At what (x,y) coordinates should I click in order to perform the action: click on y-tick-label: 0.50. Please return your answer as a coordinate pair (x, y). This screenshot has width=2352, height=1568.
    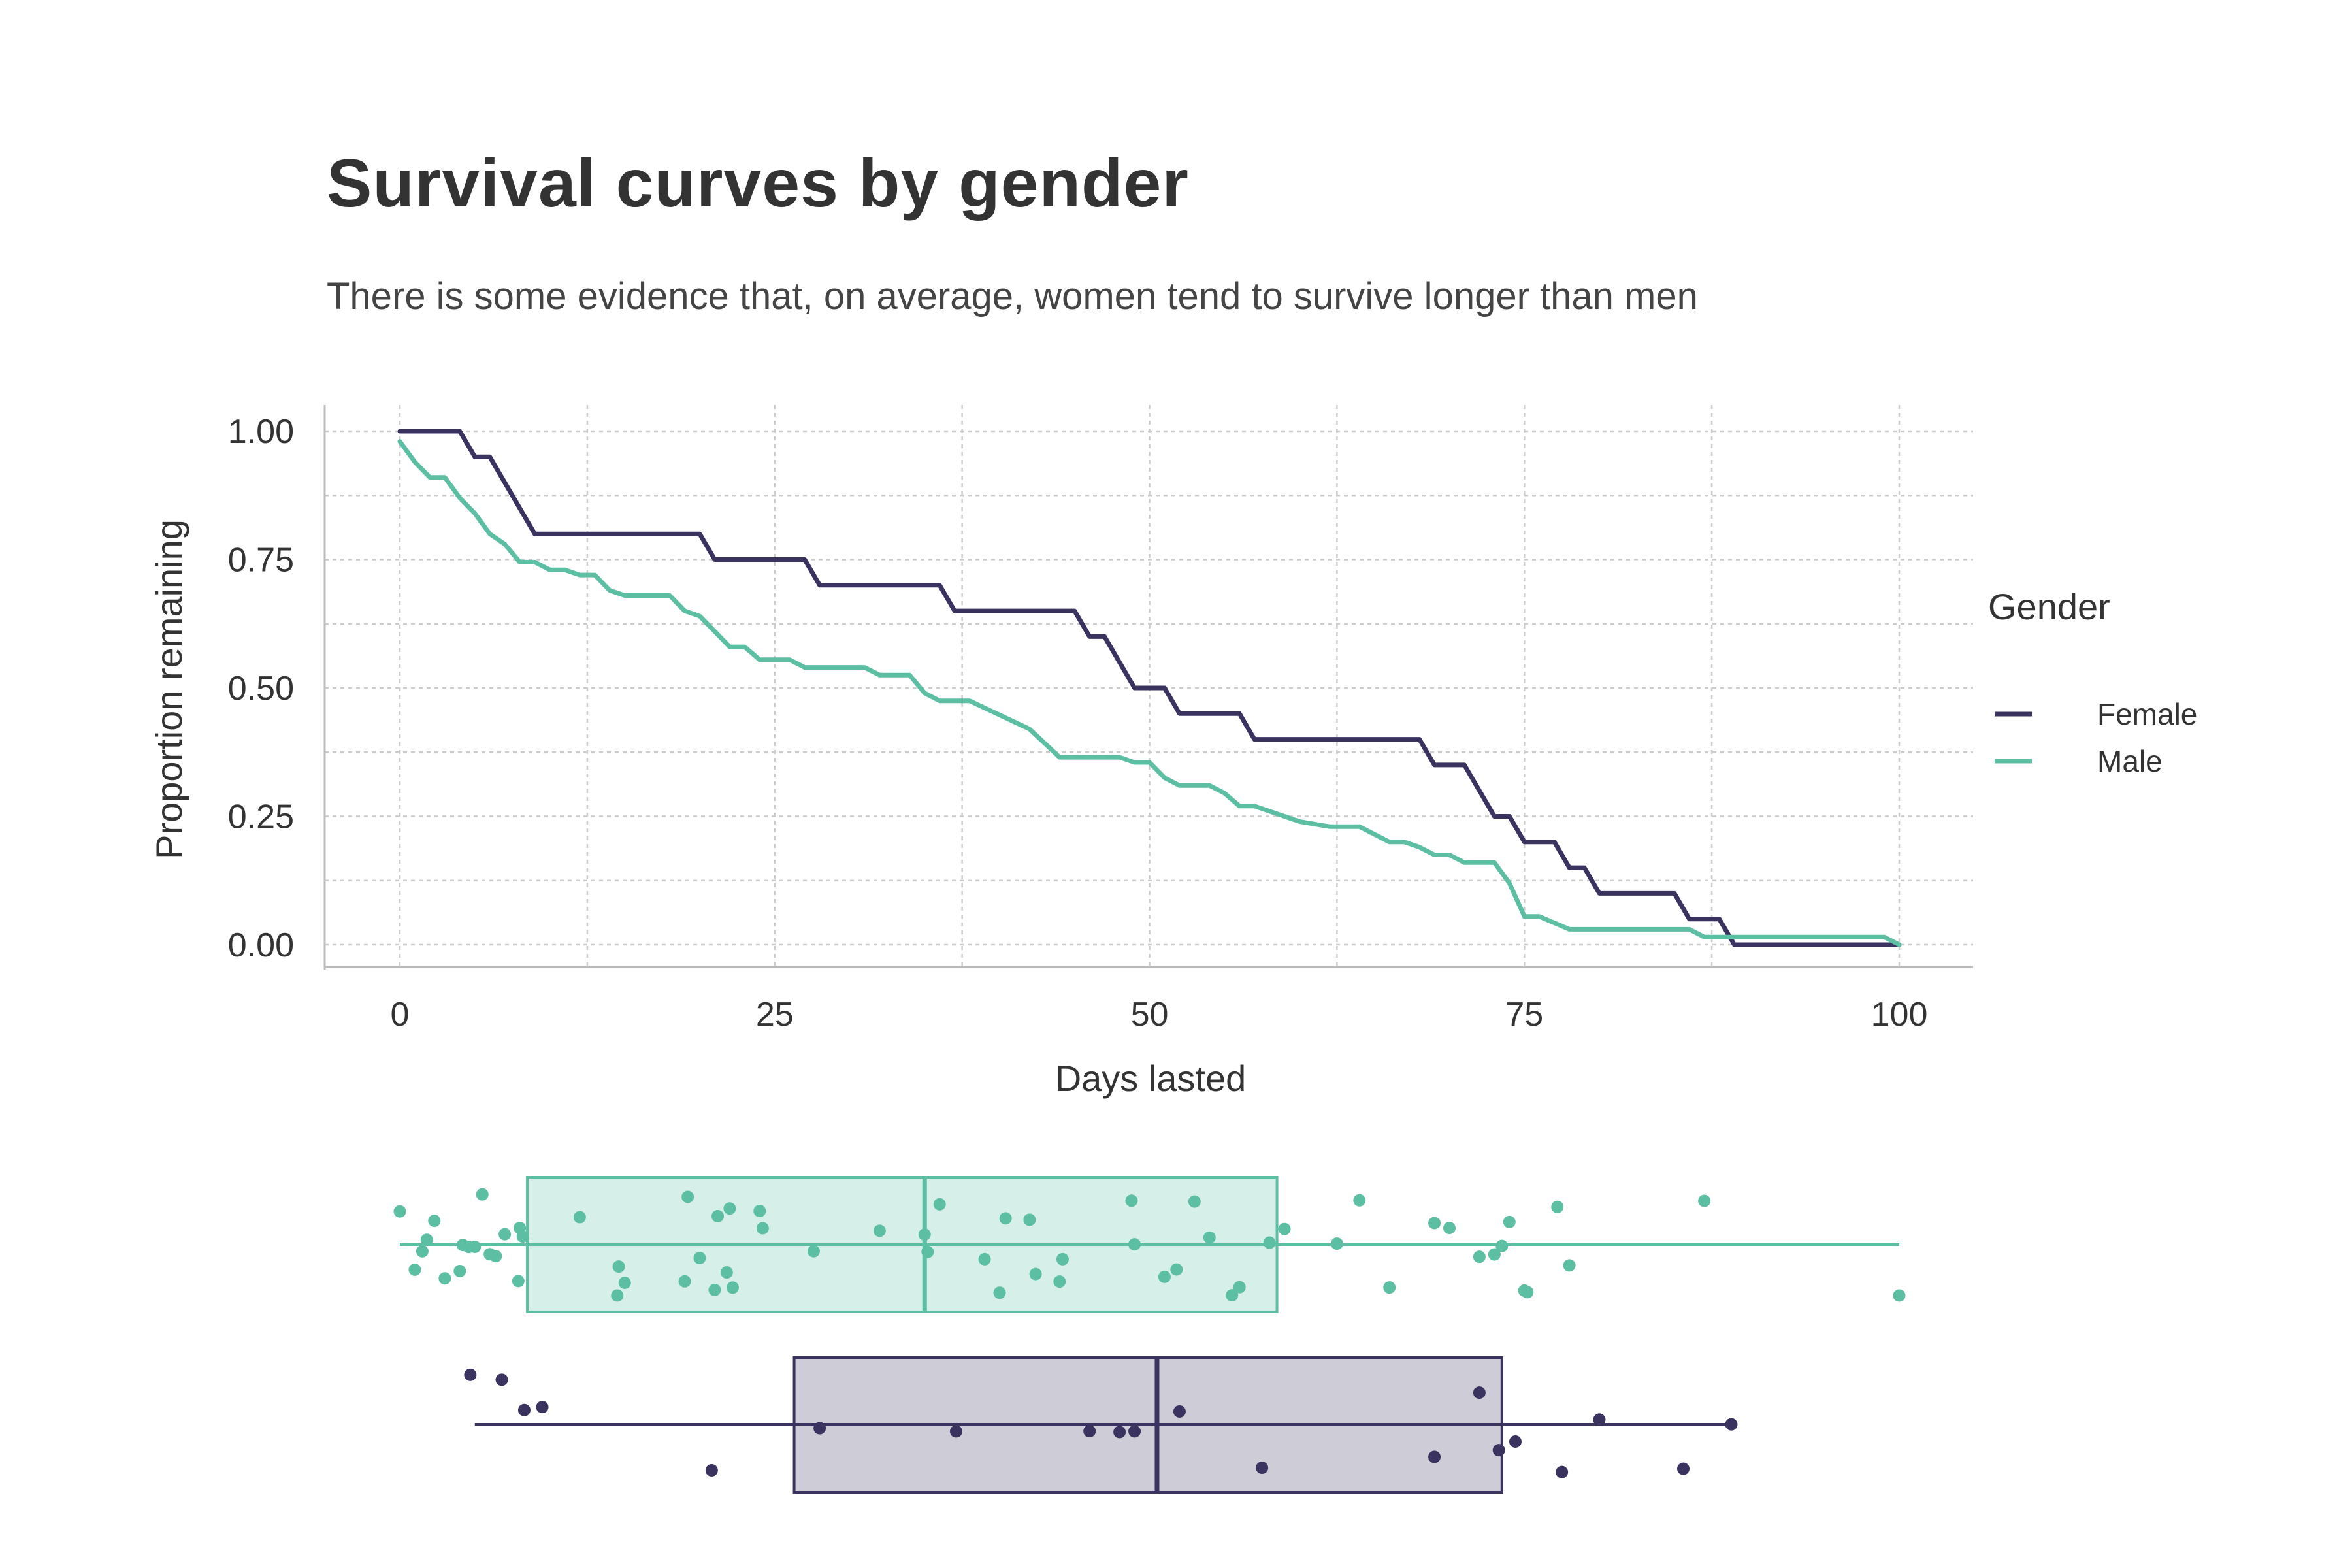
    Looking at the image, I should click on (261, 689).